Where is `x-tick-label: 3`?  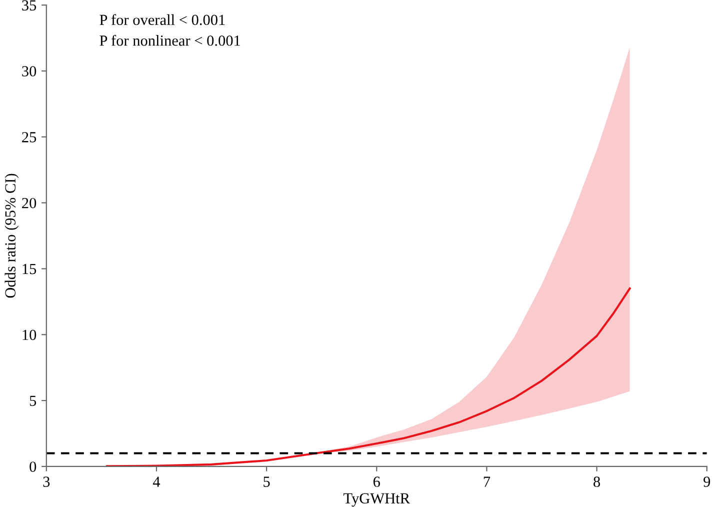
x-tick-label: 3 is located at coordinates (46, 481).